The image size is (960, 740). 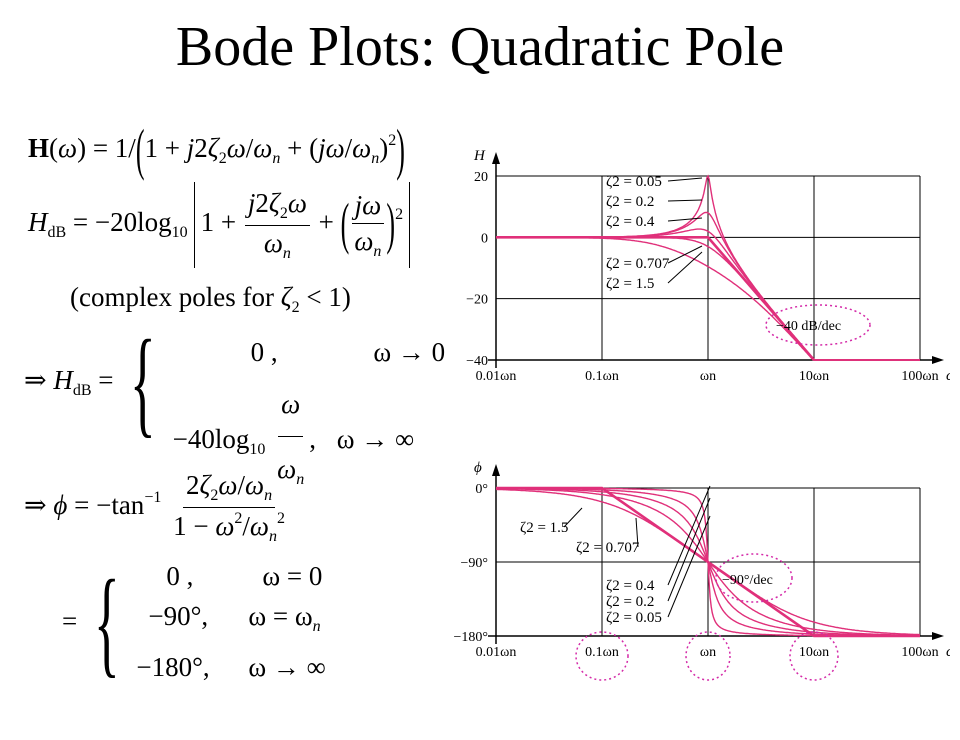 What do you see at coordinates (471, 637) in the screenshot?
I see `y-tick-label: −180°` at bounding box center [471, 637].